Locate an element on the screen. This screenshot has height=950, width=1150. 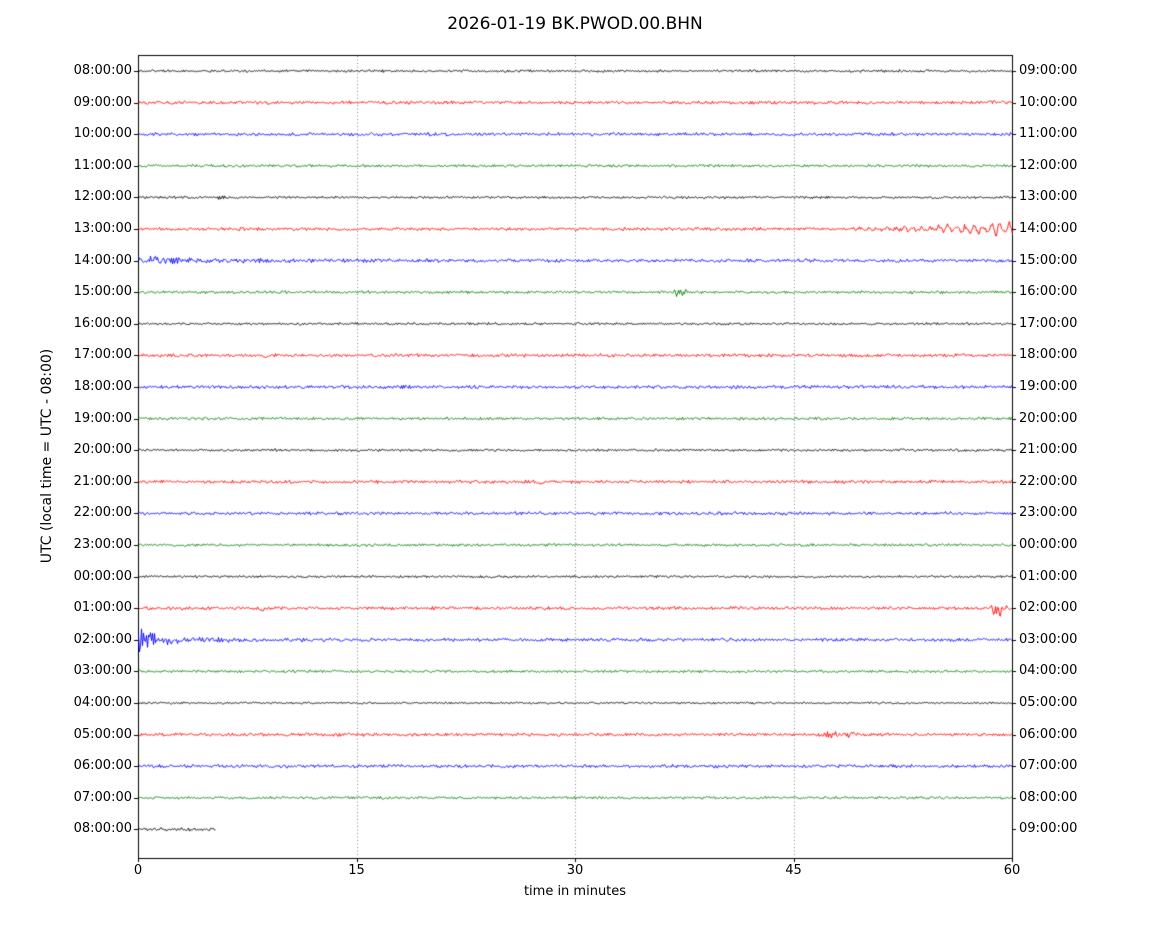
row-end-time-label: 18:00:00 is located at coordinates (1048, 355).